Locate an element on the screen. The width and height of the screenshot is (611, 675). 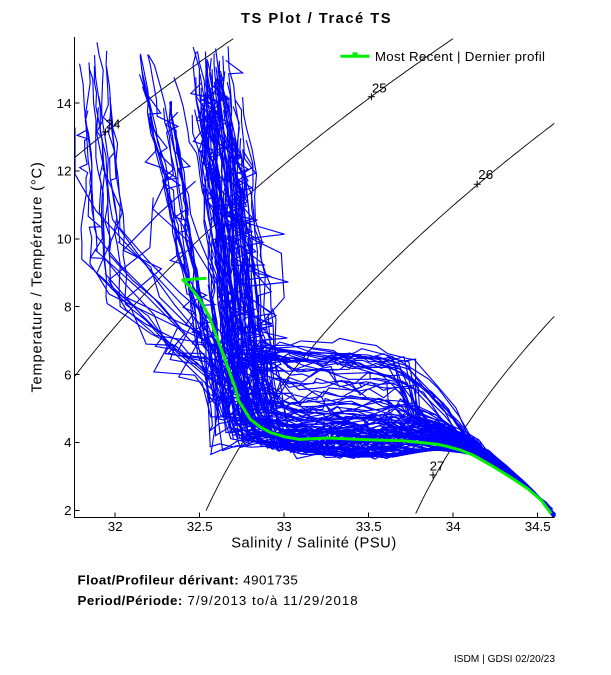
svg-text: ISDM | GDSI 02/20/23 is located at coordinates (505, 659).